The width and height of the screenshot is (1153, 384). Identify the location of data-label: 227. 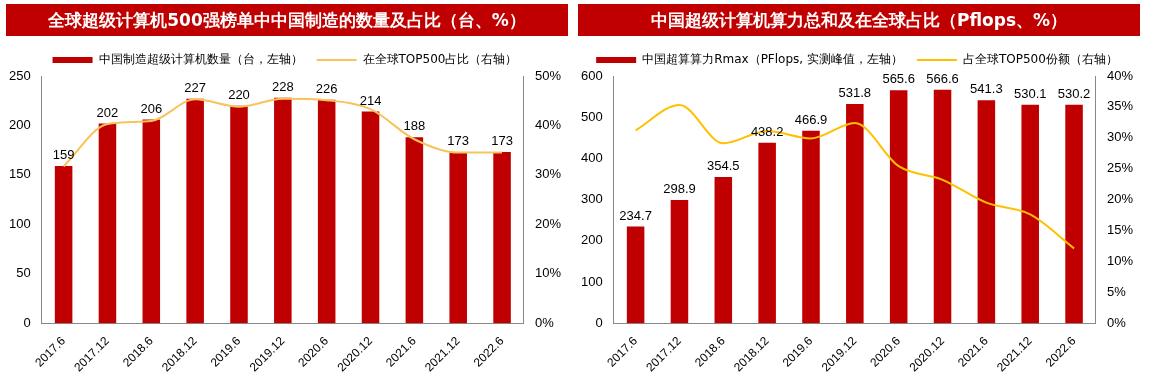
(195, 87).